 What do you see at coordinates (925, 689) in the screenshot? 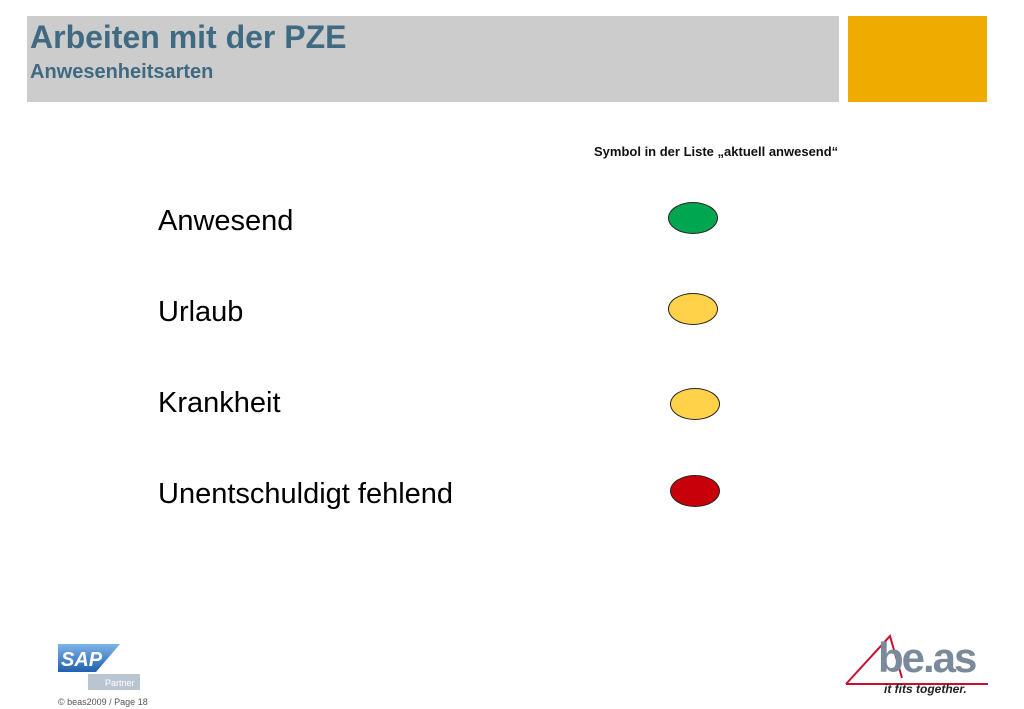
I see `beas-tagline: it fits together.` at bounding box center [925, 689].